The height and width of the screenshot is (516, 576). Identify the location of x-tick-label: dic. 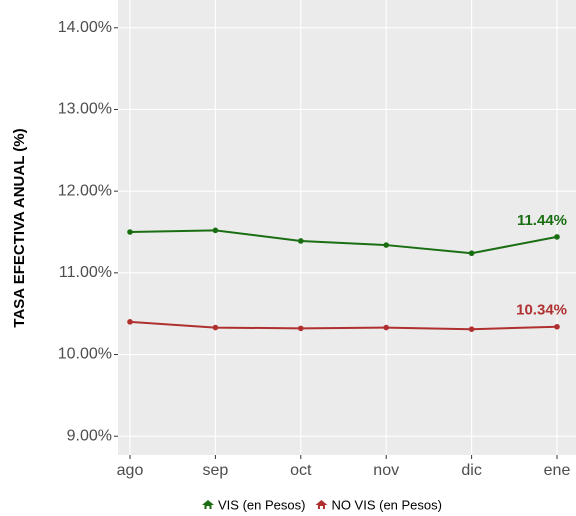
(471, 470).